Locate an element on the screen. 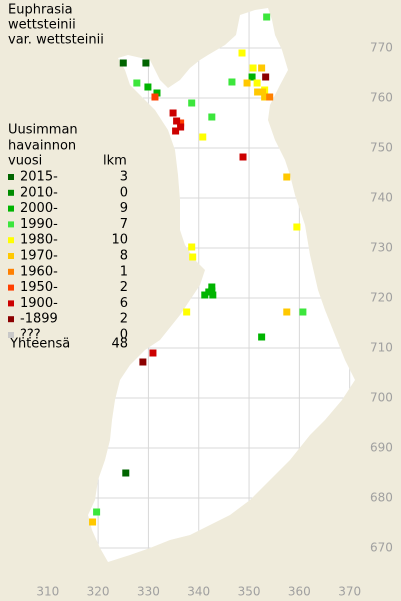 This screenshot has width=401, height=601. legend-heading: vuosi is located at coordinates (25, 161).